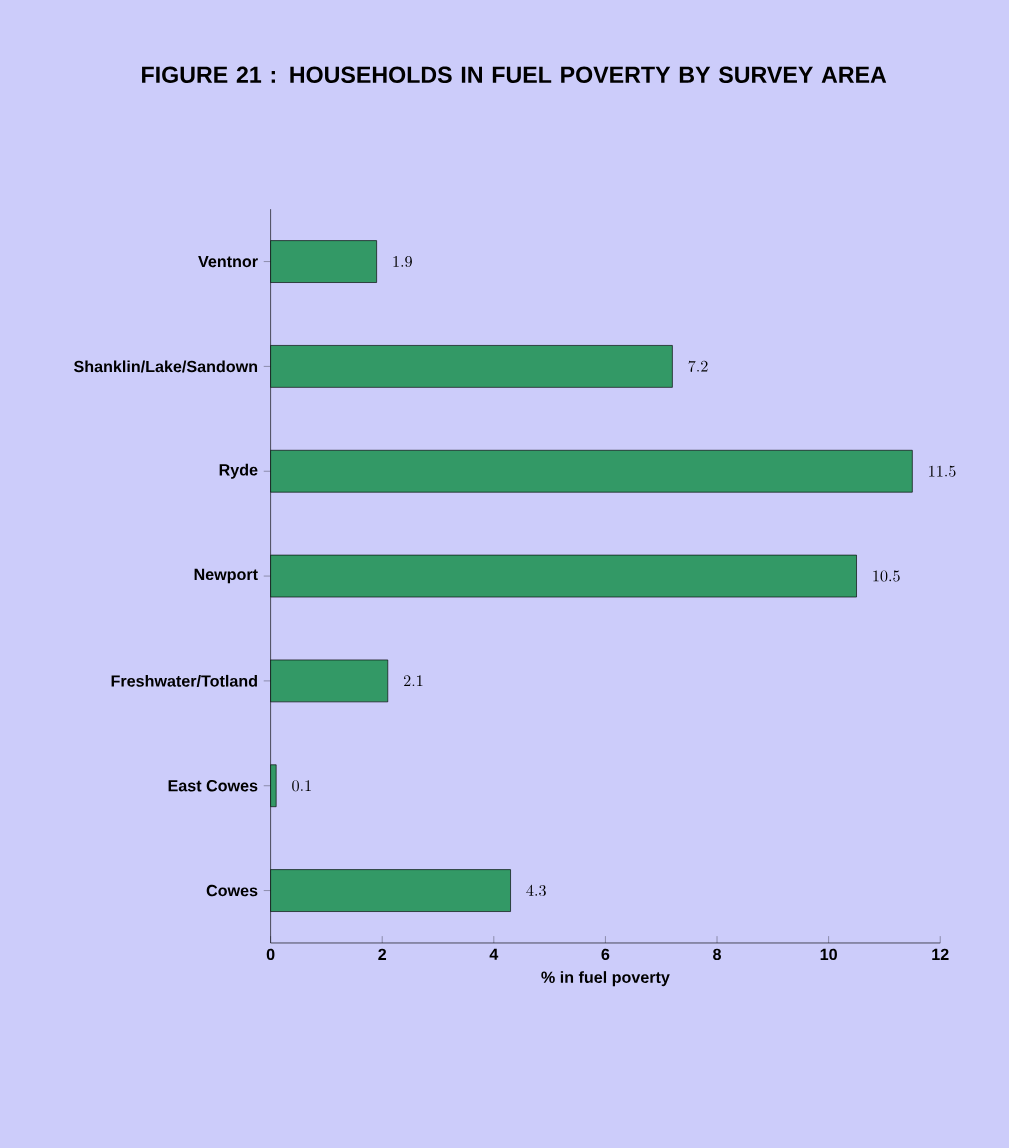 The height and width of the screenshot is (1148, 1009). I want to click on data-label: 11 .5, so click(942, 471).